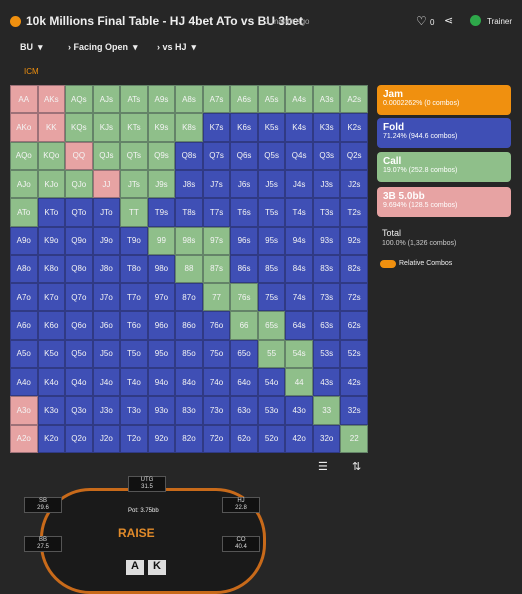 Image resolution: width=522 pixels, height=594 pixels. Describe the element at coordinates (299, 382) in the screenshot. I see `range-cell: 44` at that location.